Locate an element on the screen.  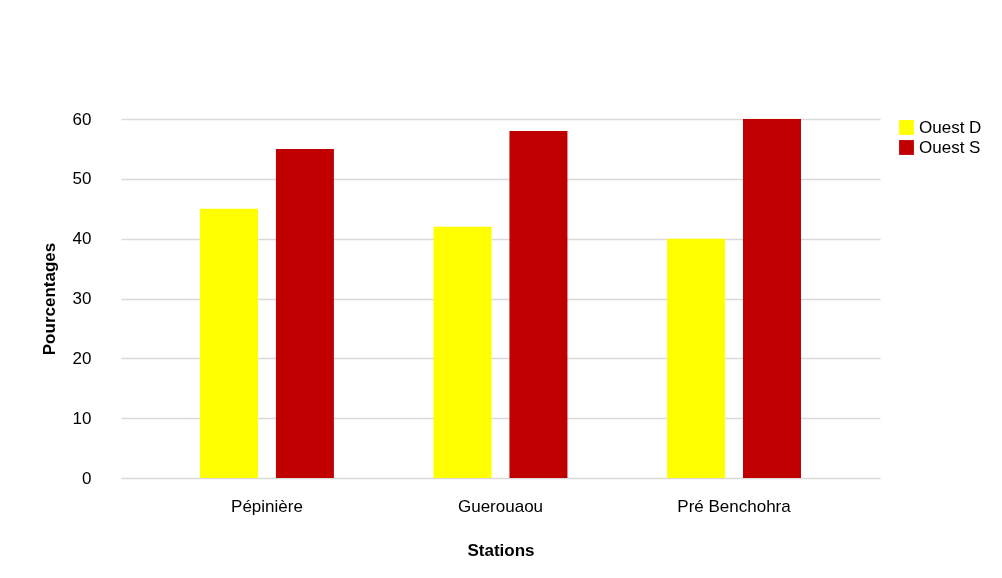
x-axis-title: Stations is located at coordinates (501, 550).